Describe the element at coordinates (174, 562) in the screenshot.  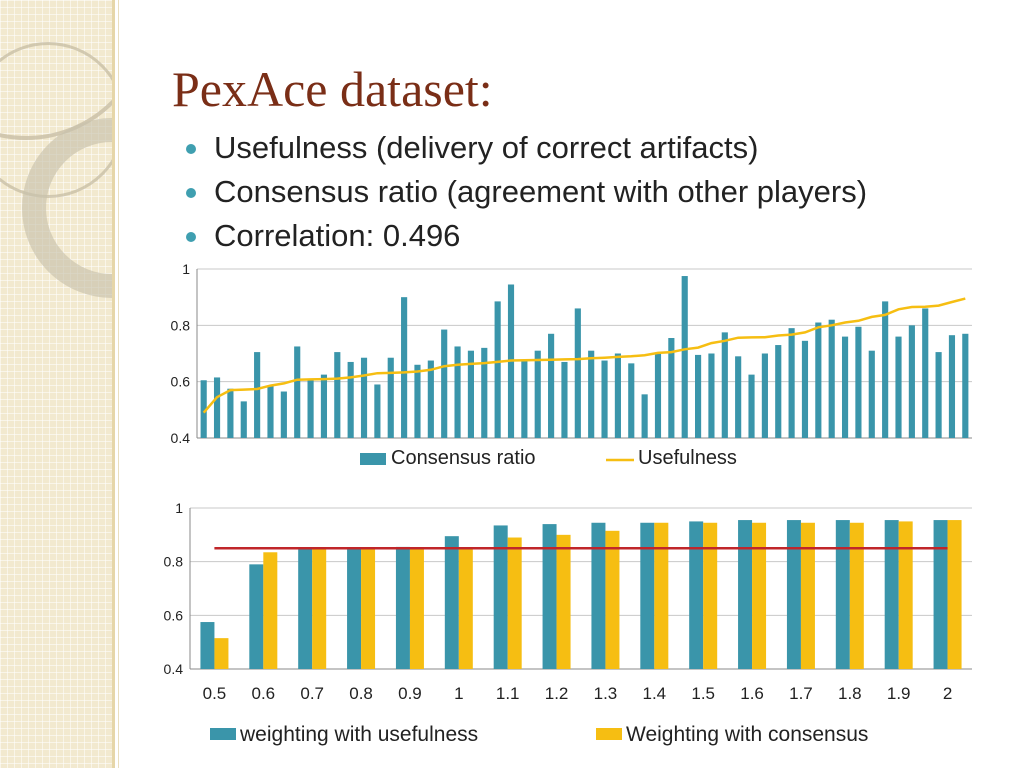
I see `y-tick-label: 0.8` at that location.